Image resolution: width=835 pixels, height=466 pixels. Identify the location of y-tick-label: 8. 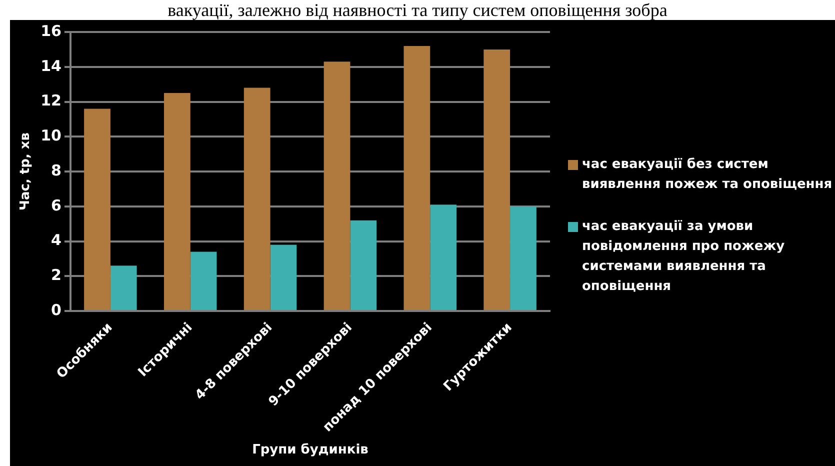
(56, 170).